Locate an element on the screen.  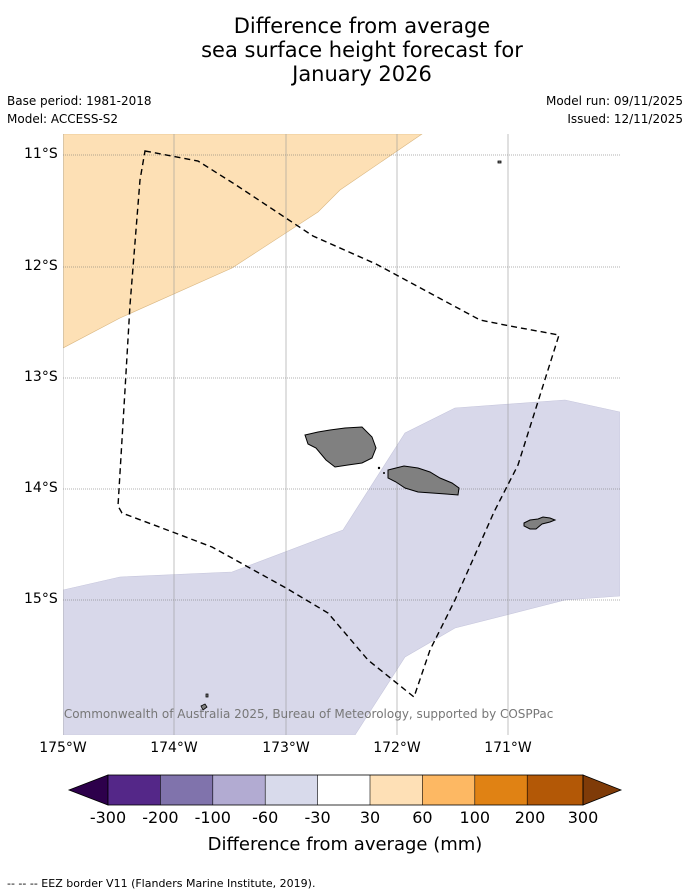
lat-label-12s: 12°S is located at coordinates (41, 266).